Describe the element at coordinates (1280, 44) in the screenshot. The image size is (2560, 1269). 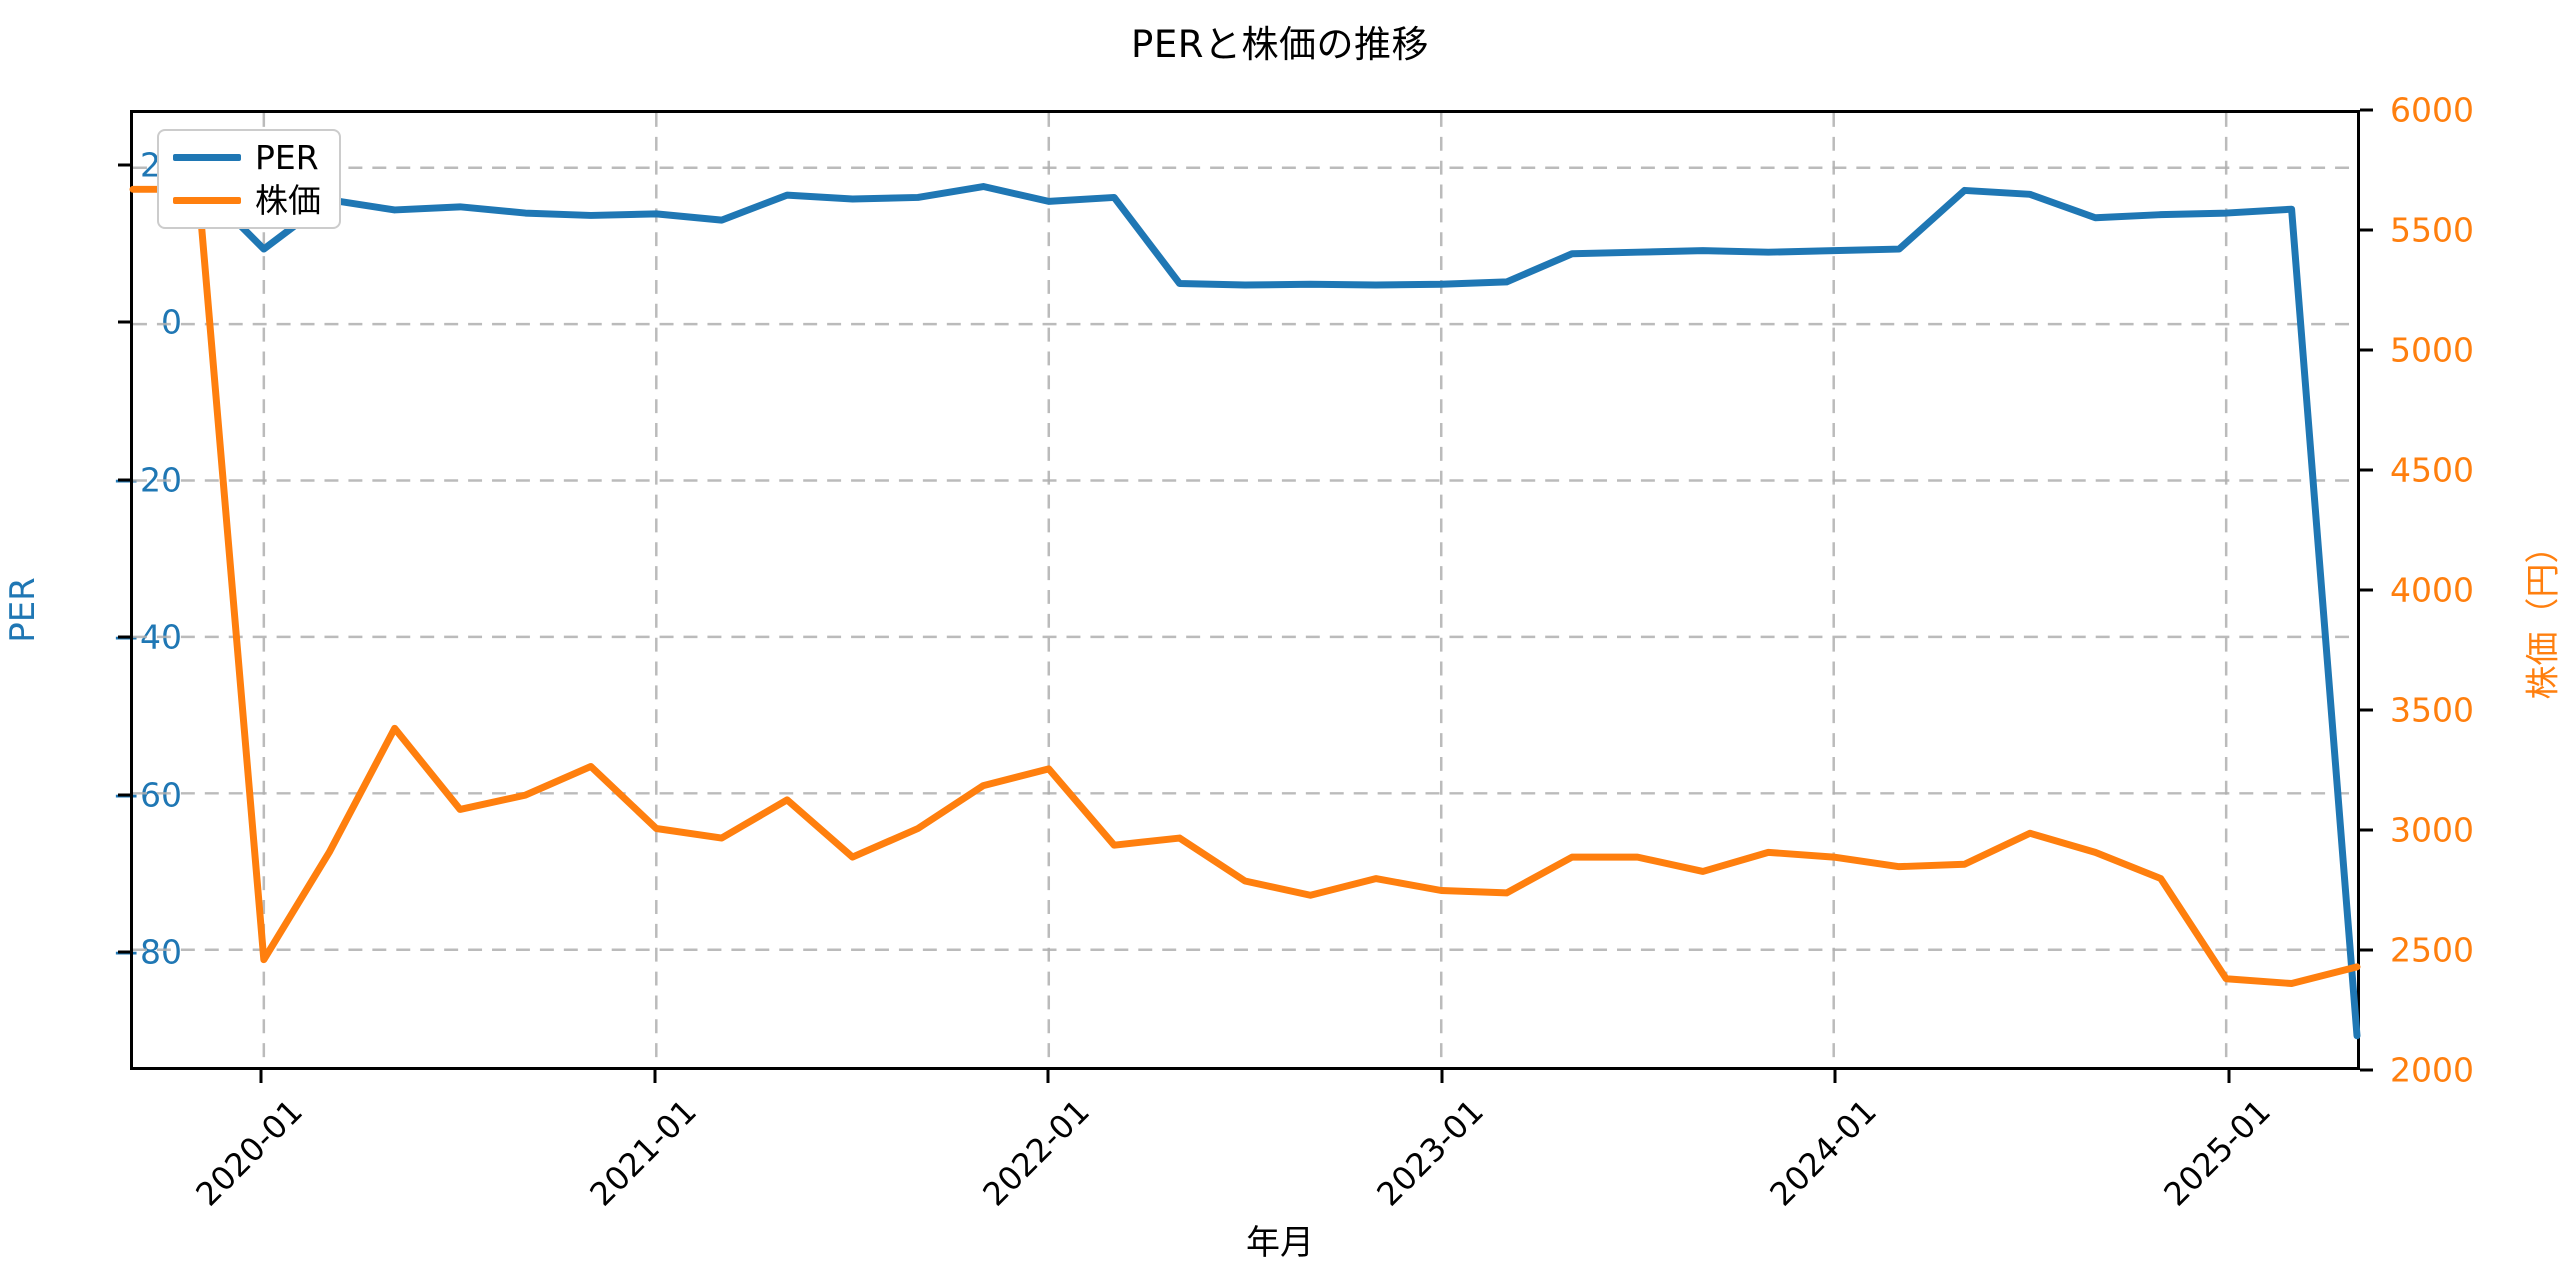
I see `chart-title: PERと株価の推移` at that location.